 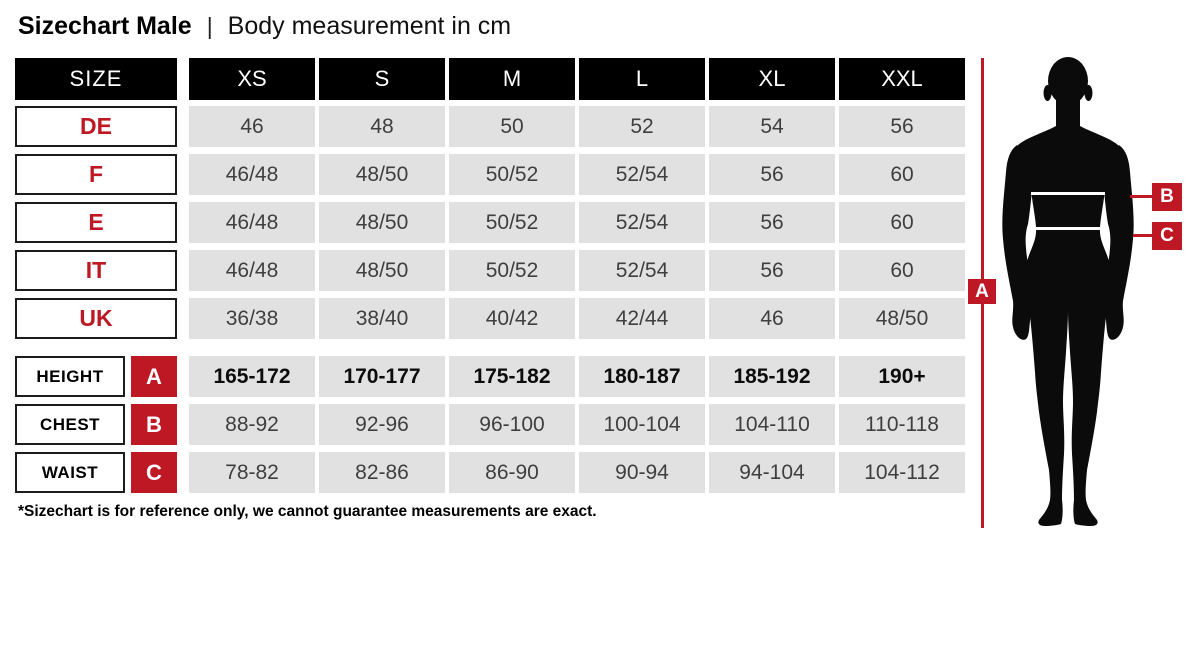 I want to click on body-measurement-figure: A B C, so click(x=1082, y=295).